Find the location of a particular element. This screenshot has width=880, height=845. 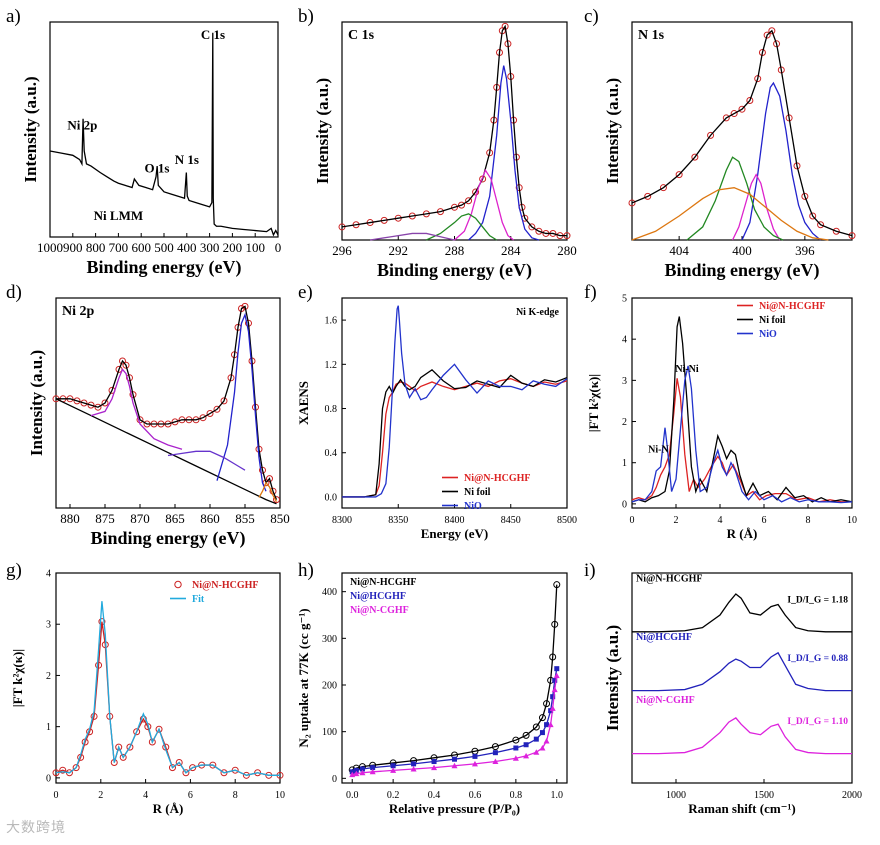

sample-label-i: Ni@N-HCGHF is located at coordinates (669, 578).